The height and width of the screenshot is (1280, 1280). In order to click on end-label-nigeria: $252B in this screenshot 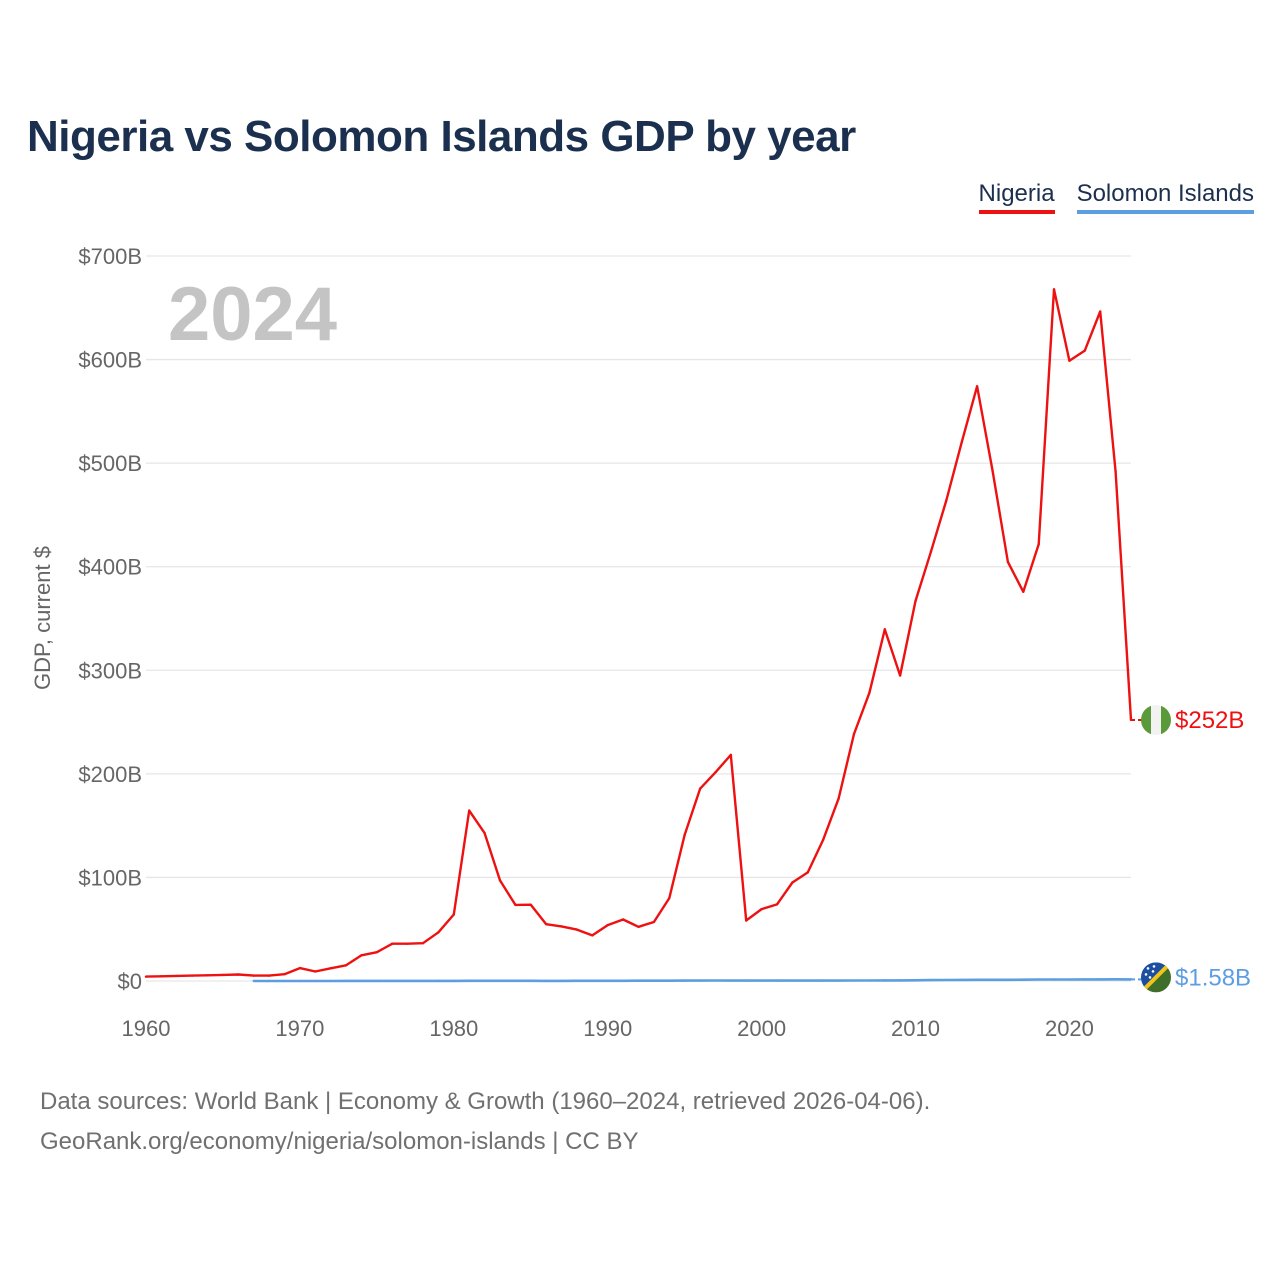, I will do `click(1209, 720)`.